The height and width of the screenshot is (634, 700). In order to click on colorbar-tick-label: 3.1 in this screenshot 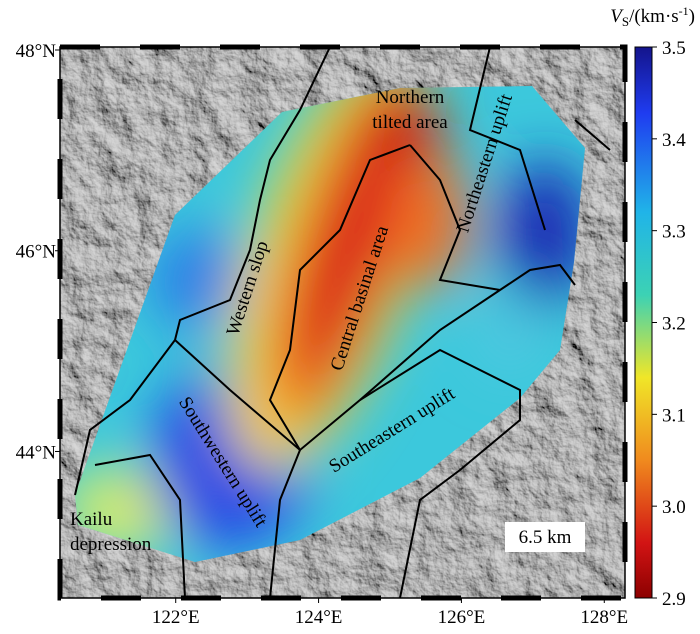, I will do `click(674, 415)`.